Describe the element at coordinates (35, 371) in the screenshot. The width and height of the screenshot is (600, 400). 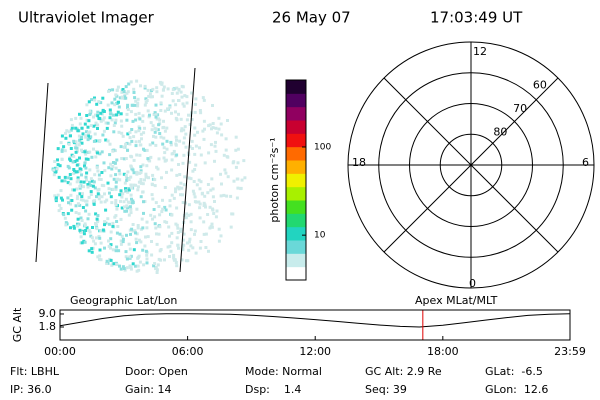
I see `status-field: Flt: LBHL` at that location.